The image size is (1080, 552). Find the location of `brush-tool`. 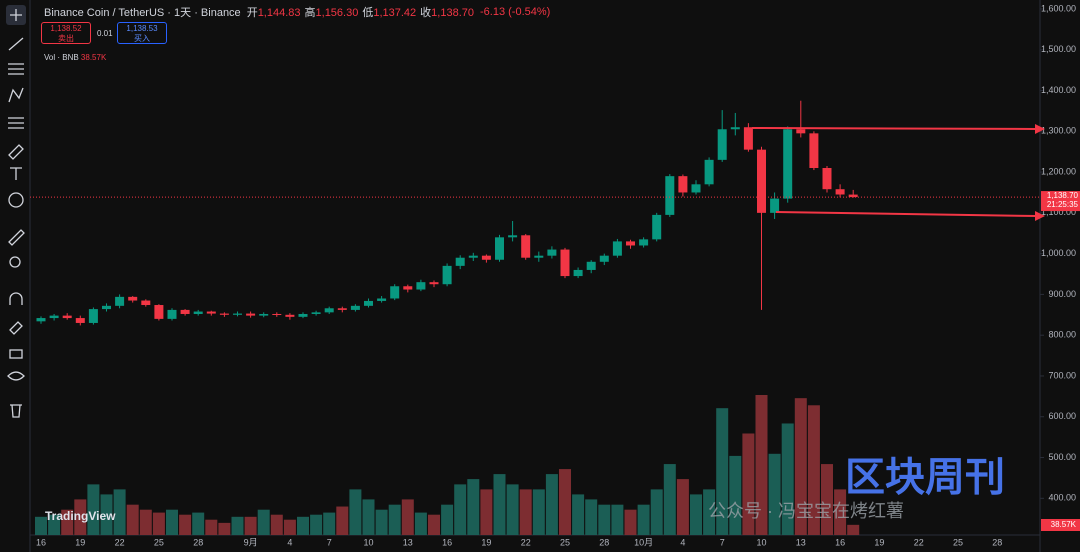

brush-tool is located at coordinates (16, 152).